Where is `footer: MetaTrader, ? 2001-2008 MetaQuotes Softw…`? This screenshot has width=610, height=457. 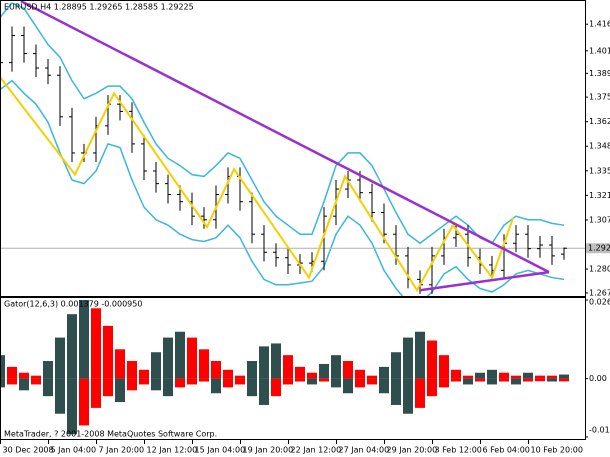 footer: MetaTrader, ? 2001-2008 MetaQuotes Softw… is located at coordinates (110, 434).